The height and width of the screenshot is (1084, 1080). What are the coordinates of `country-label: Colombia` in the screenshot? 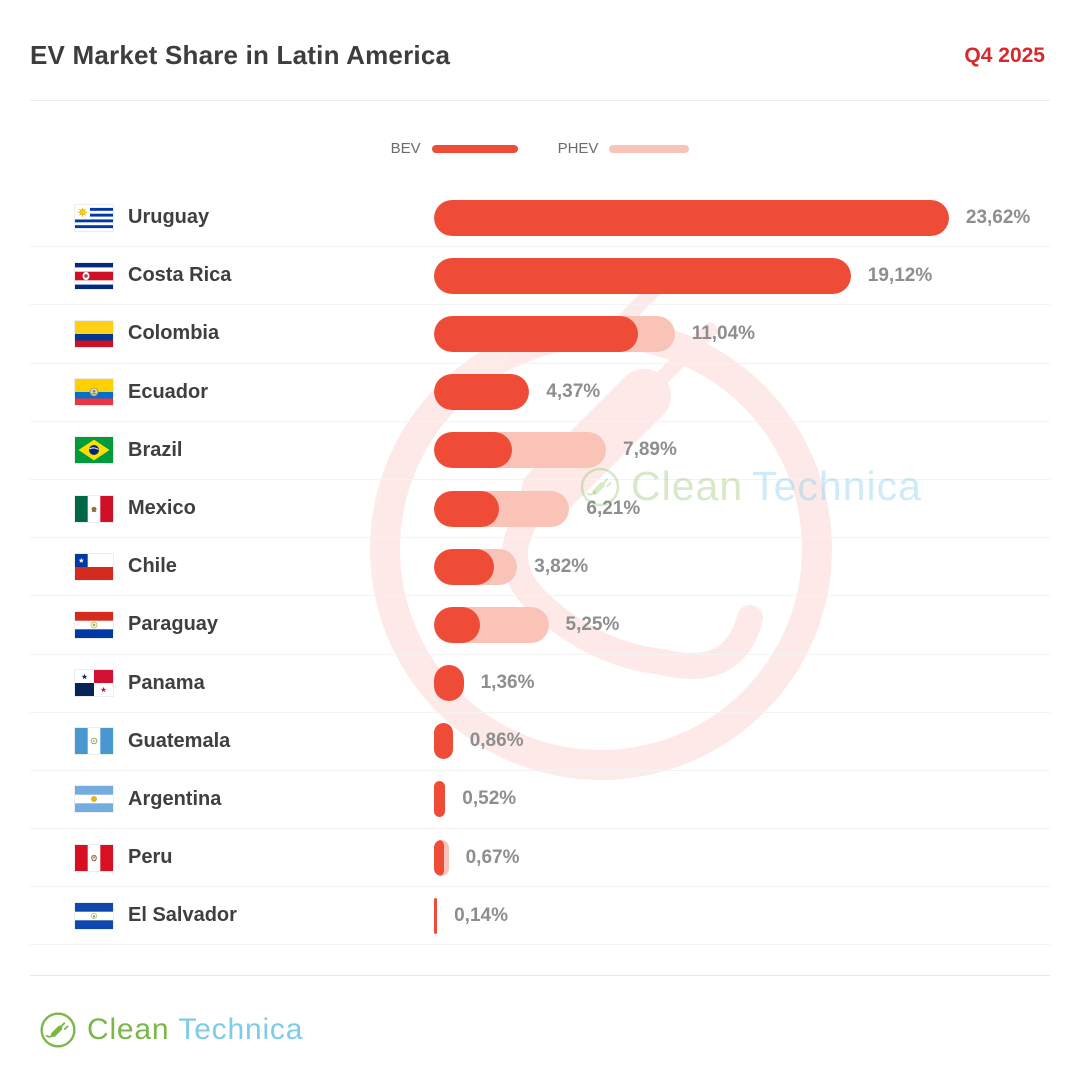 It's located at (174, 333).